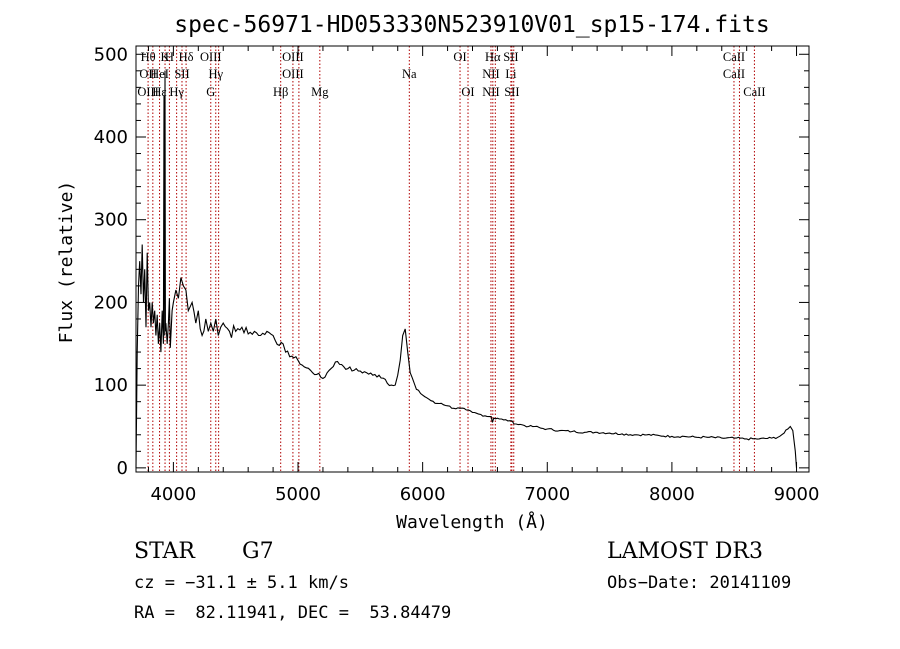 The width and height of the screenshot is (900, 649). I want to click on spectral-line-label: OII, so click(147, 74).